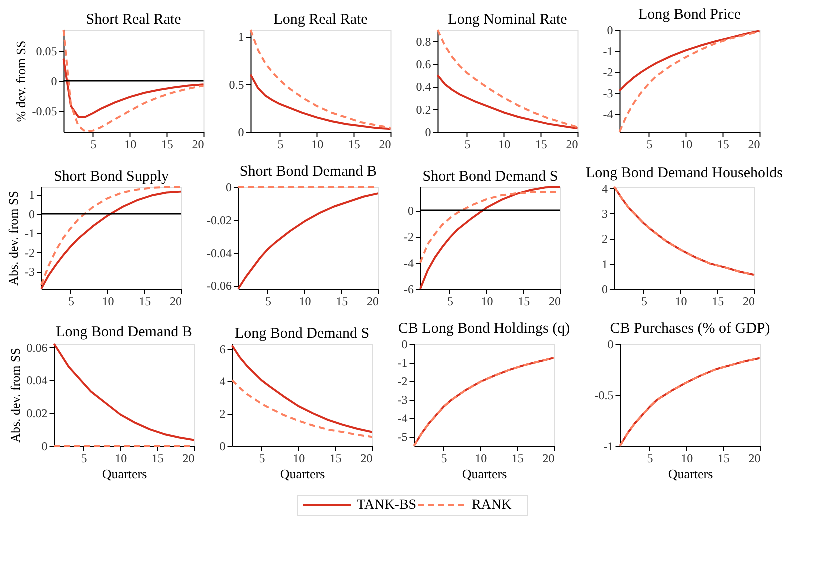 This screenshot has width=835, height=565. Describe the element at coordinates (424, 41) in the screenshot. I see `y-tick-label: 0.8` at that location.